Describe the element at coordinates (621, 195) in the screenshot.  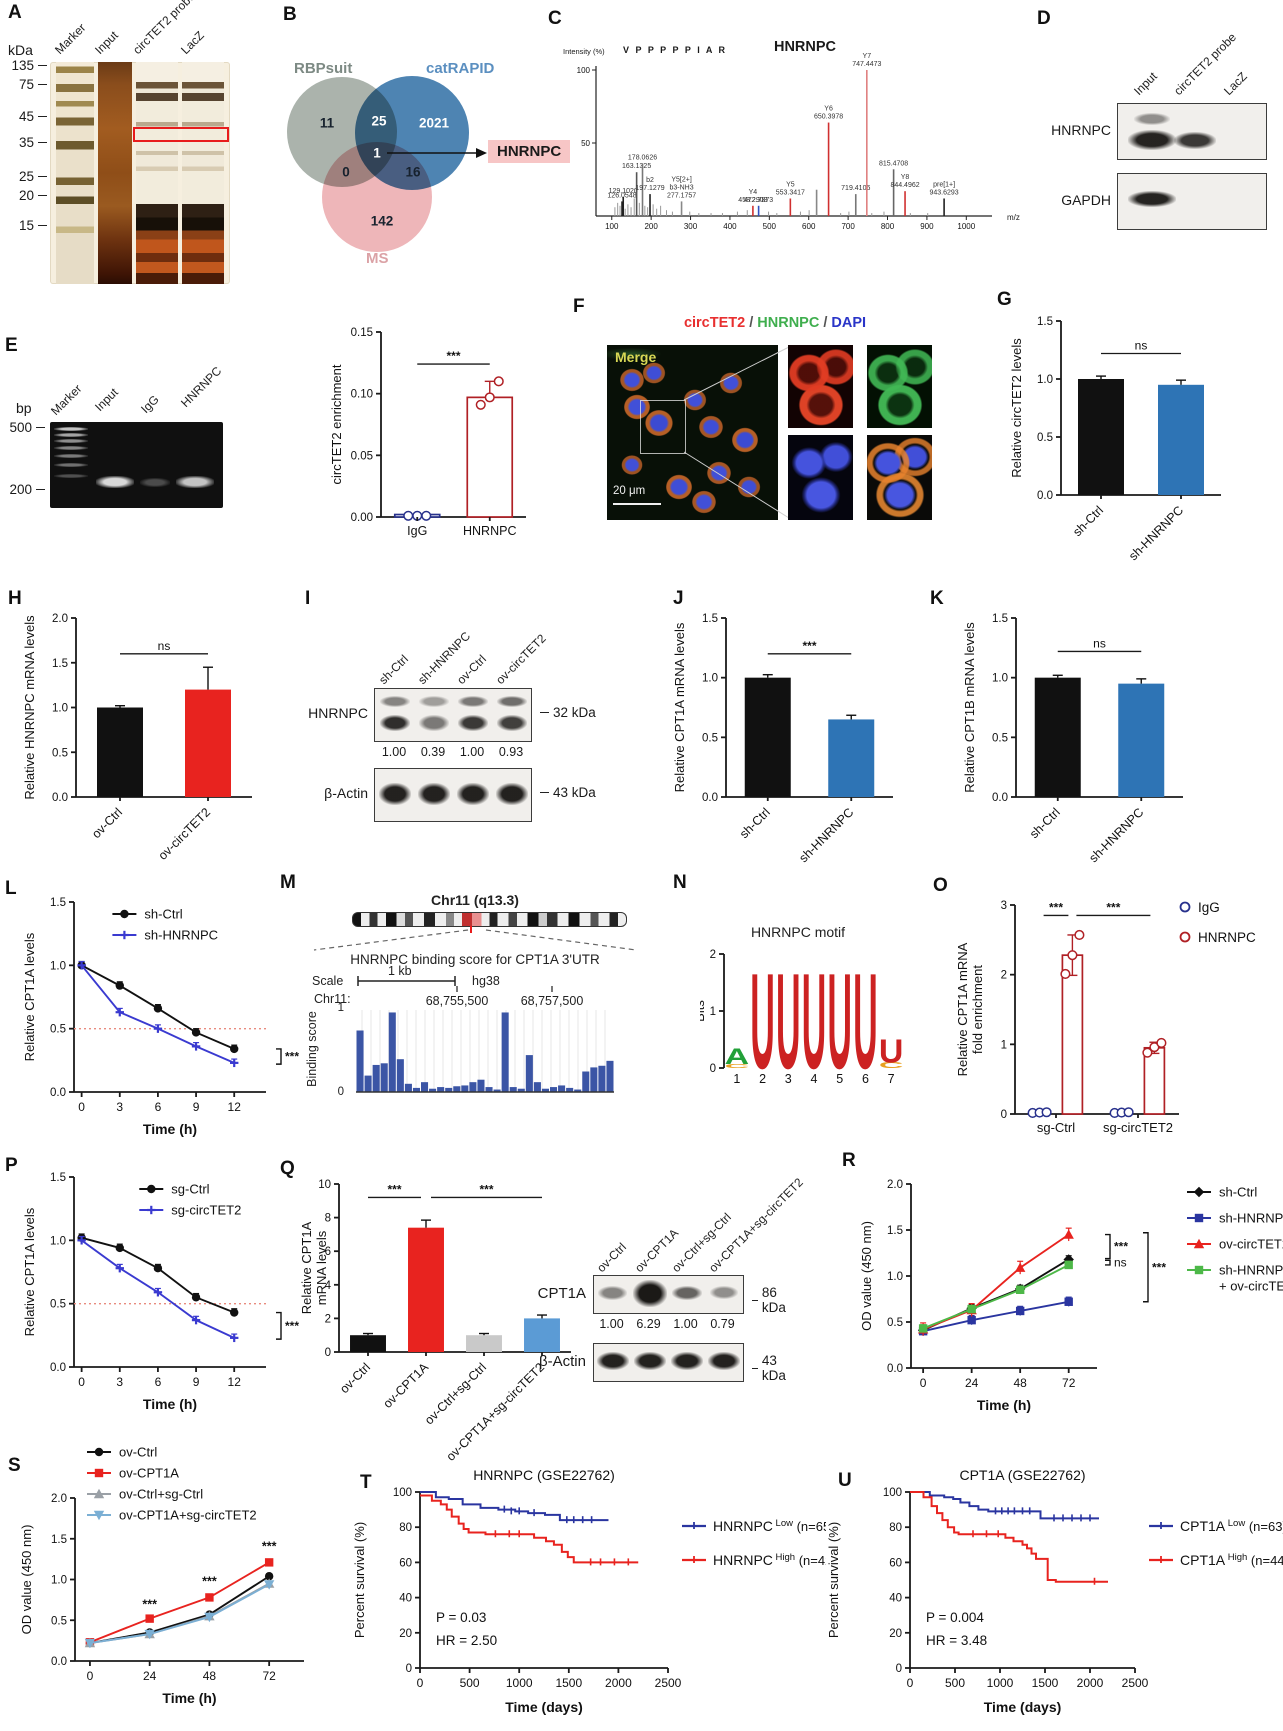
I see `svg-text: 126.0548` at that location.